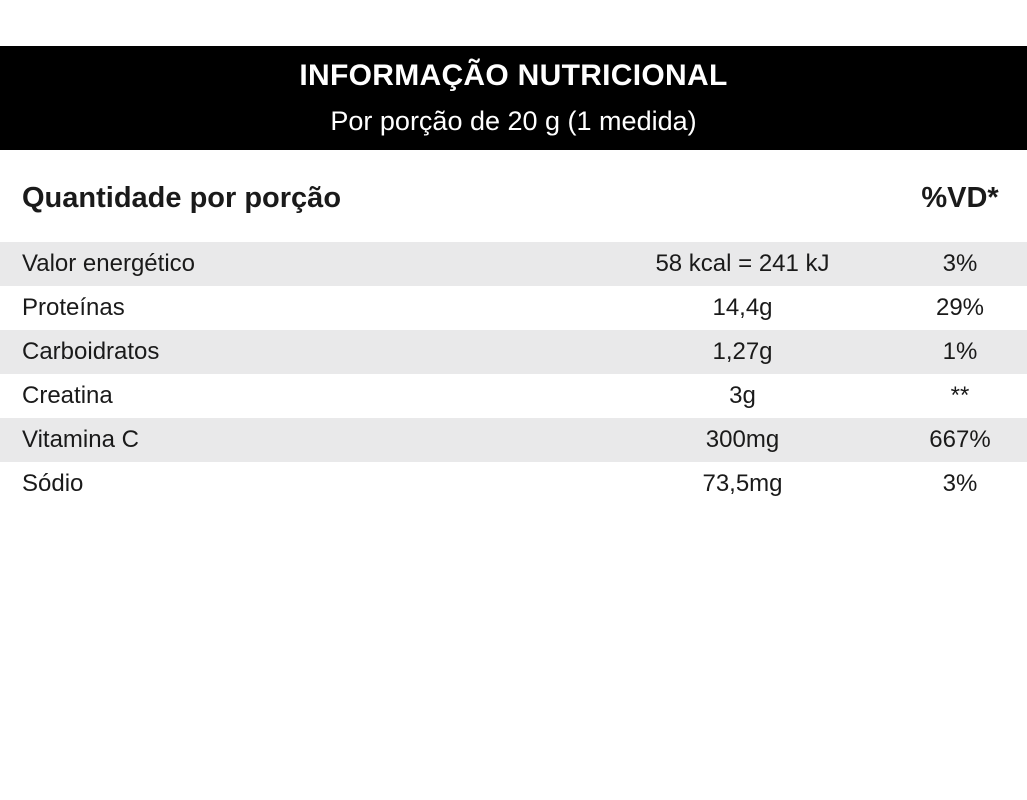 Image resolution: width=1027 pixels, height=800 pixels. I want to click on nutrient-name: Carboidratos, so click(91, 351).